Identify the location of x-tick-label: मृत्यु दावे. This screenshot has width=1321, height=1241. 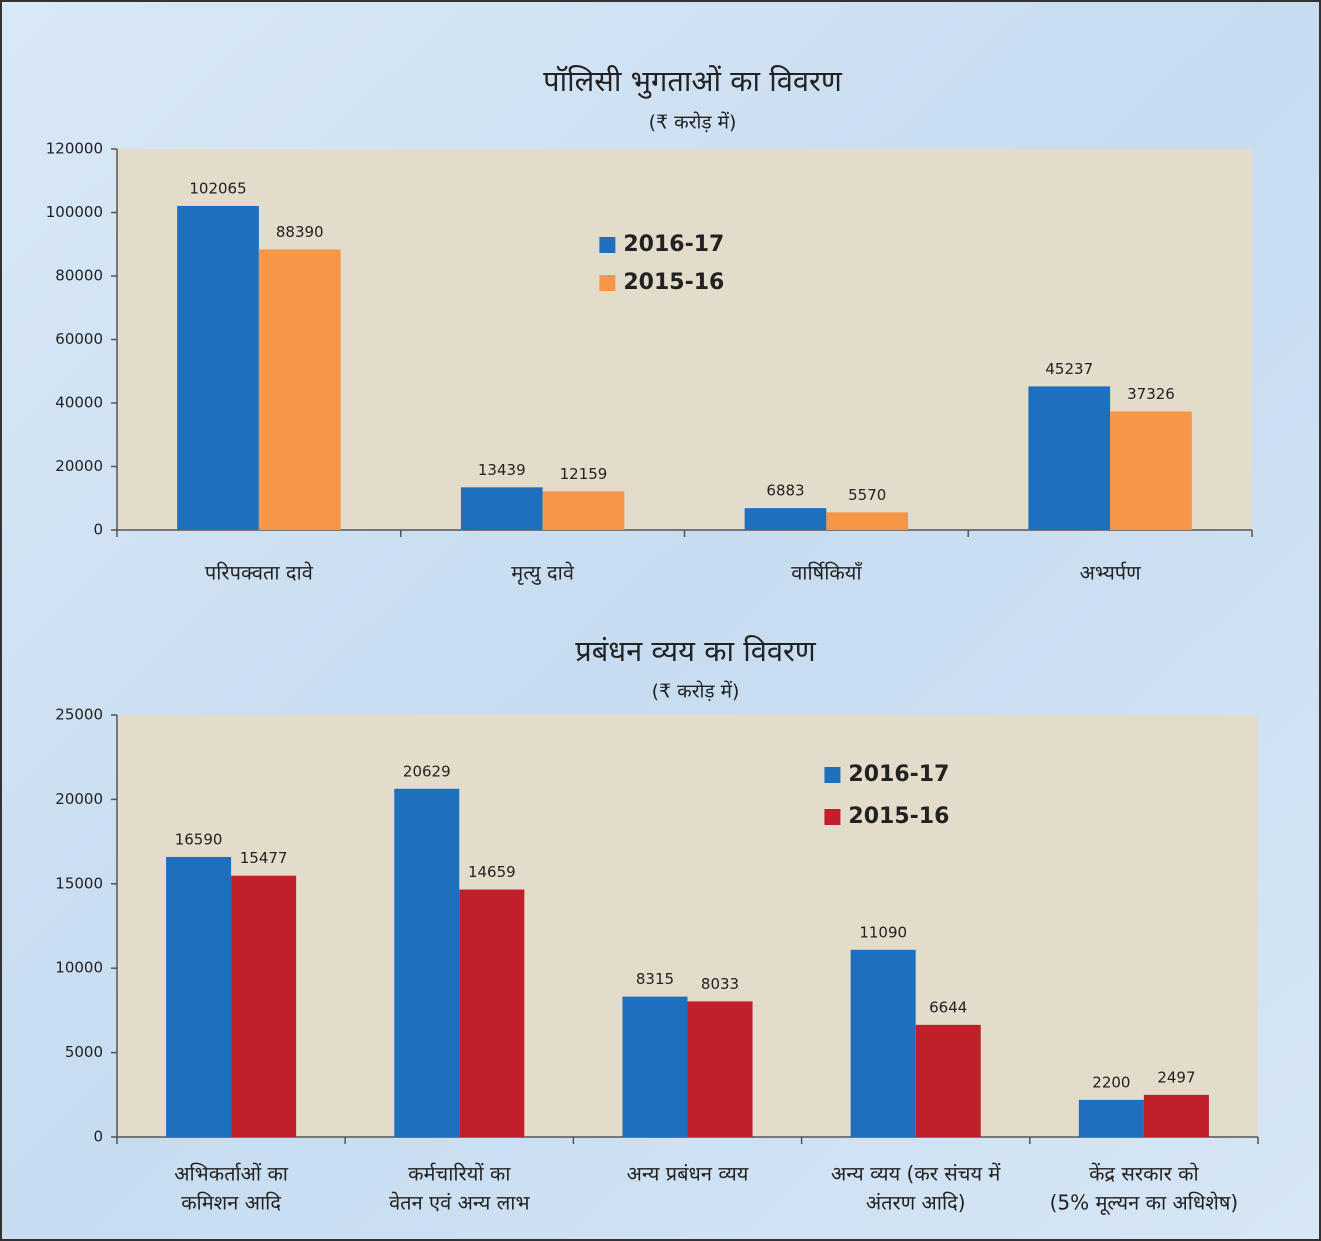
(543, 573).